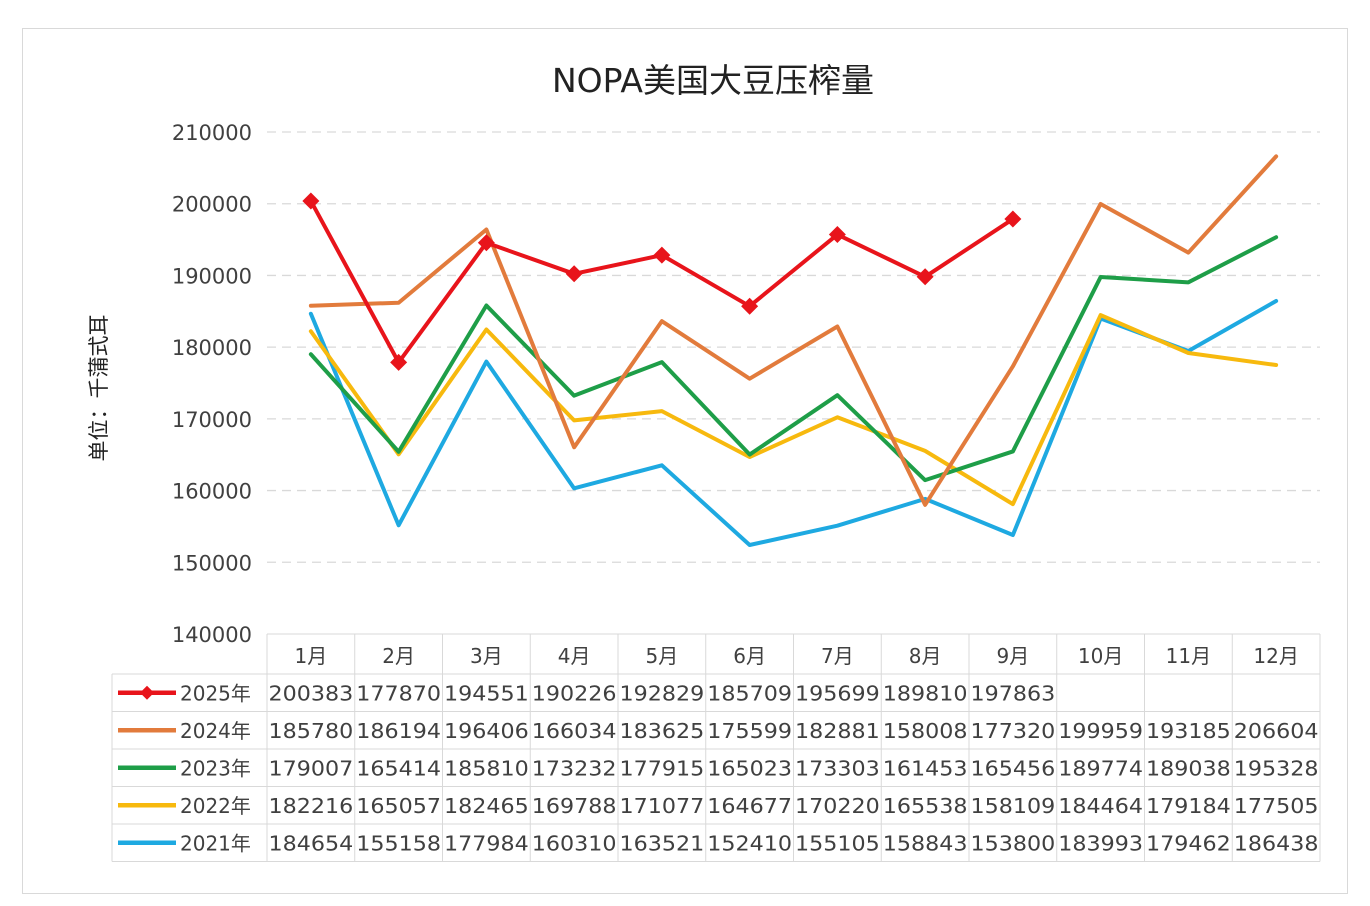 The width and height of the screenshot is (1370, 906). Describe the element at coordinates (1276, 768) in the screenshot. I see `table-cell: 195328` at that location.